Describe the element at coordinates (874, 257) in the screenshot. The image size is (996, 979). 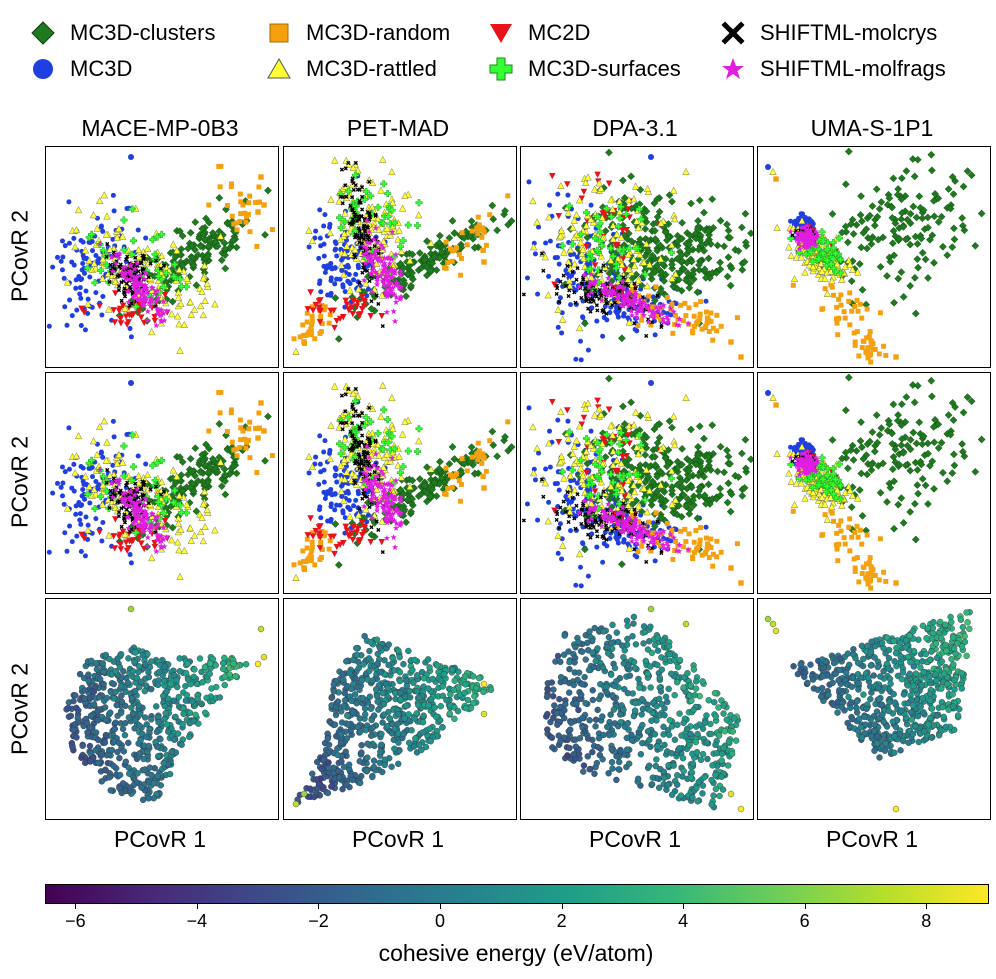
I see `plot-row1-uma` at that location.